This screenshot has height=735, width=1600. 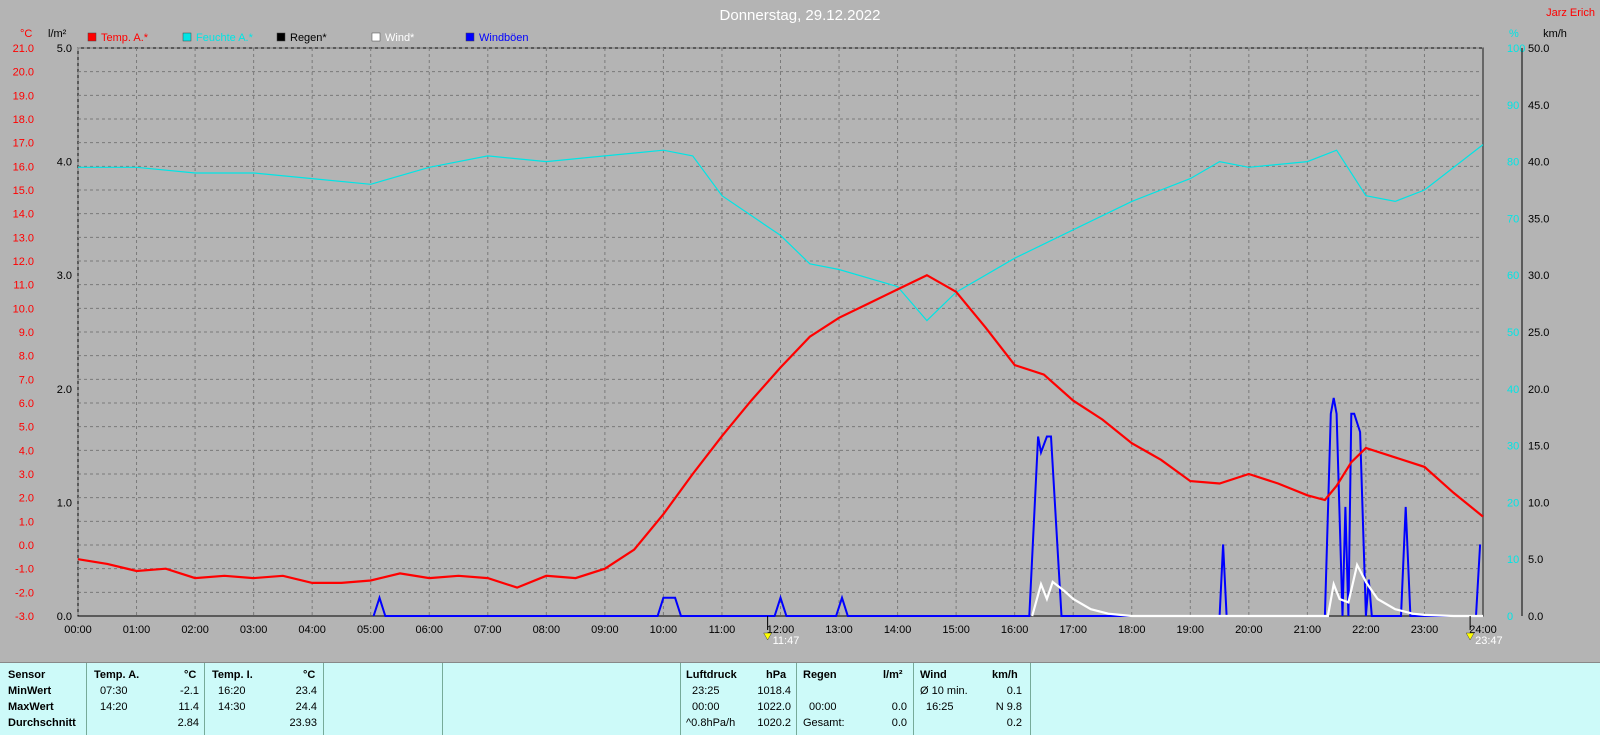 What do you see at coordinates (774, 707) in the screenshot?
I see `pressure-max-val: 1022.0` at bounding box center [774, 707].